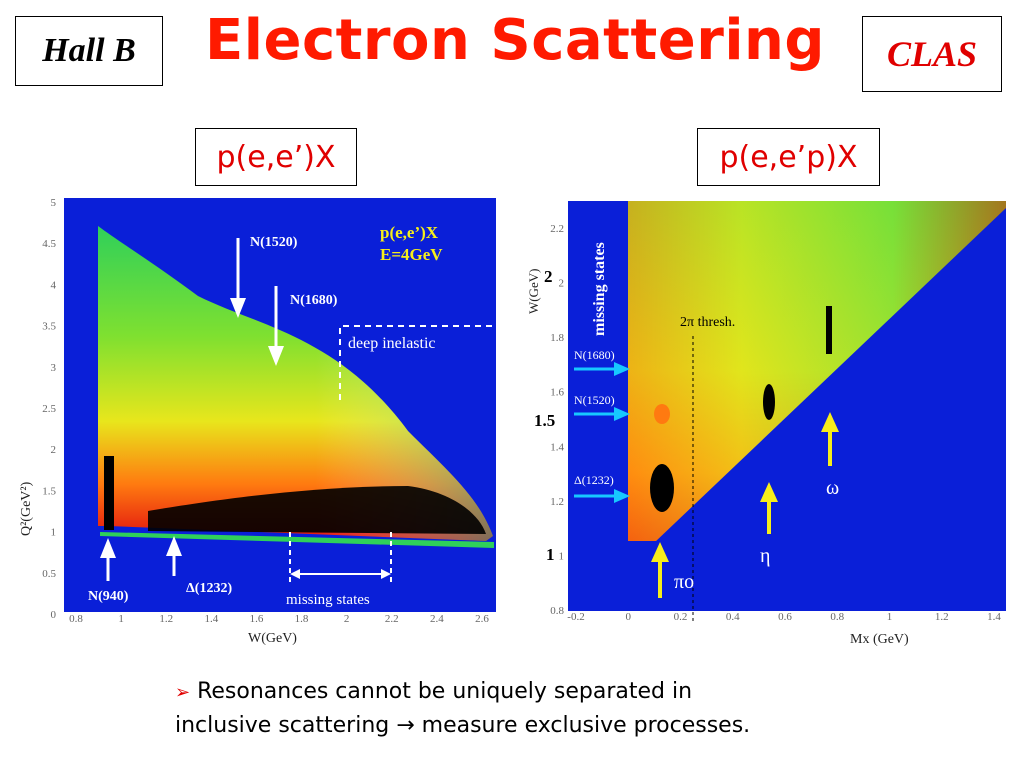 The height and width of the screenshot is (768, 1024). I want to click on left-x-tick-9: 2.6, so click(482, 619).